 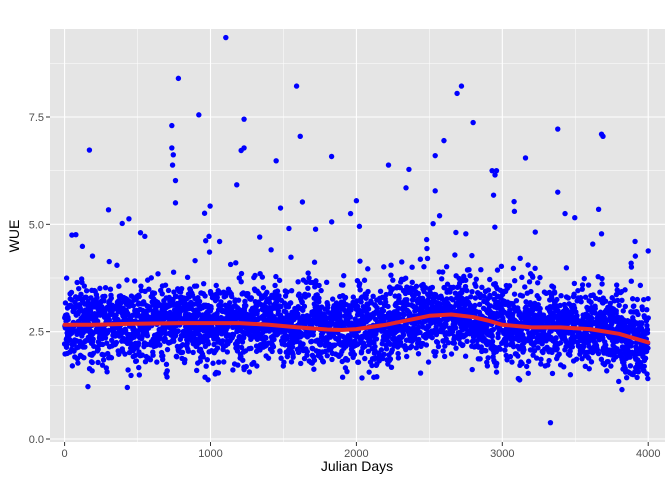 I want to click on y-axis: 0.0 2.5 5.0 7.5, so click(x=39, y=279).